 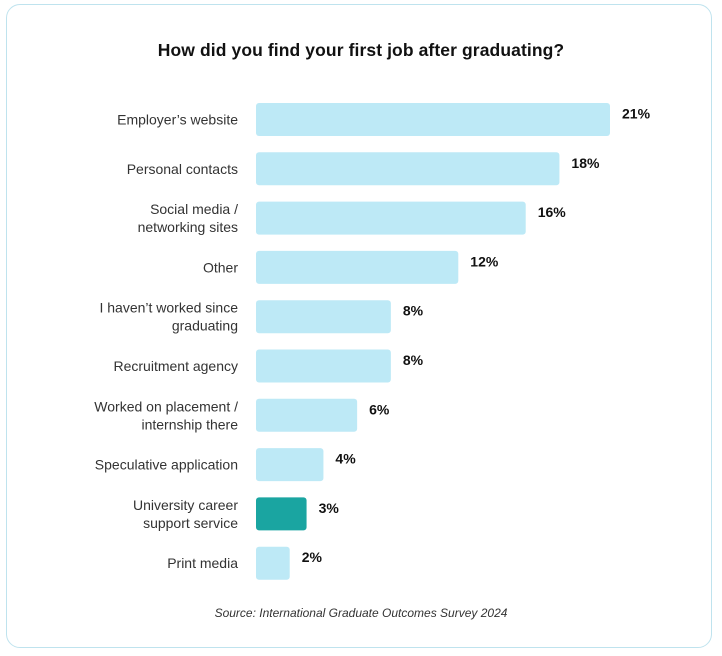 What do you see at coordinates (484, 261) in the screenshot?
I see `value-label-3: 12%` at bounding box center [484, 261].